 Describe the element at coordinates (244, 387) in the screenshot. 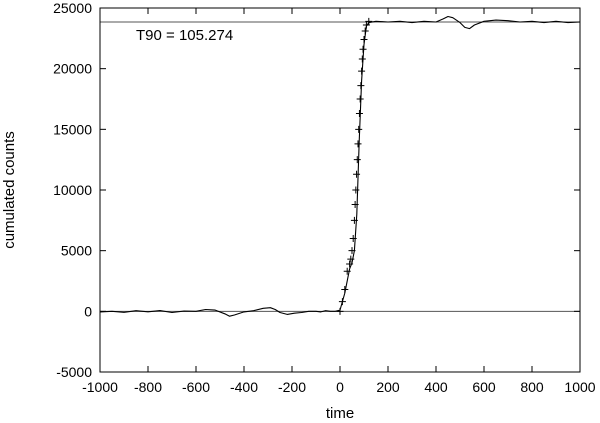

I see `x-tick-label: -400` at that location.